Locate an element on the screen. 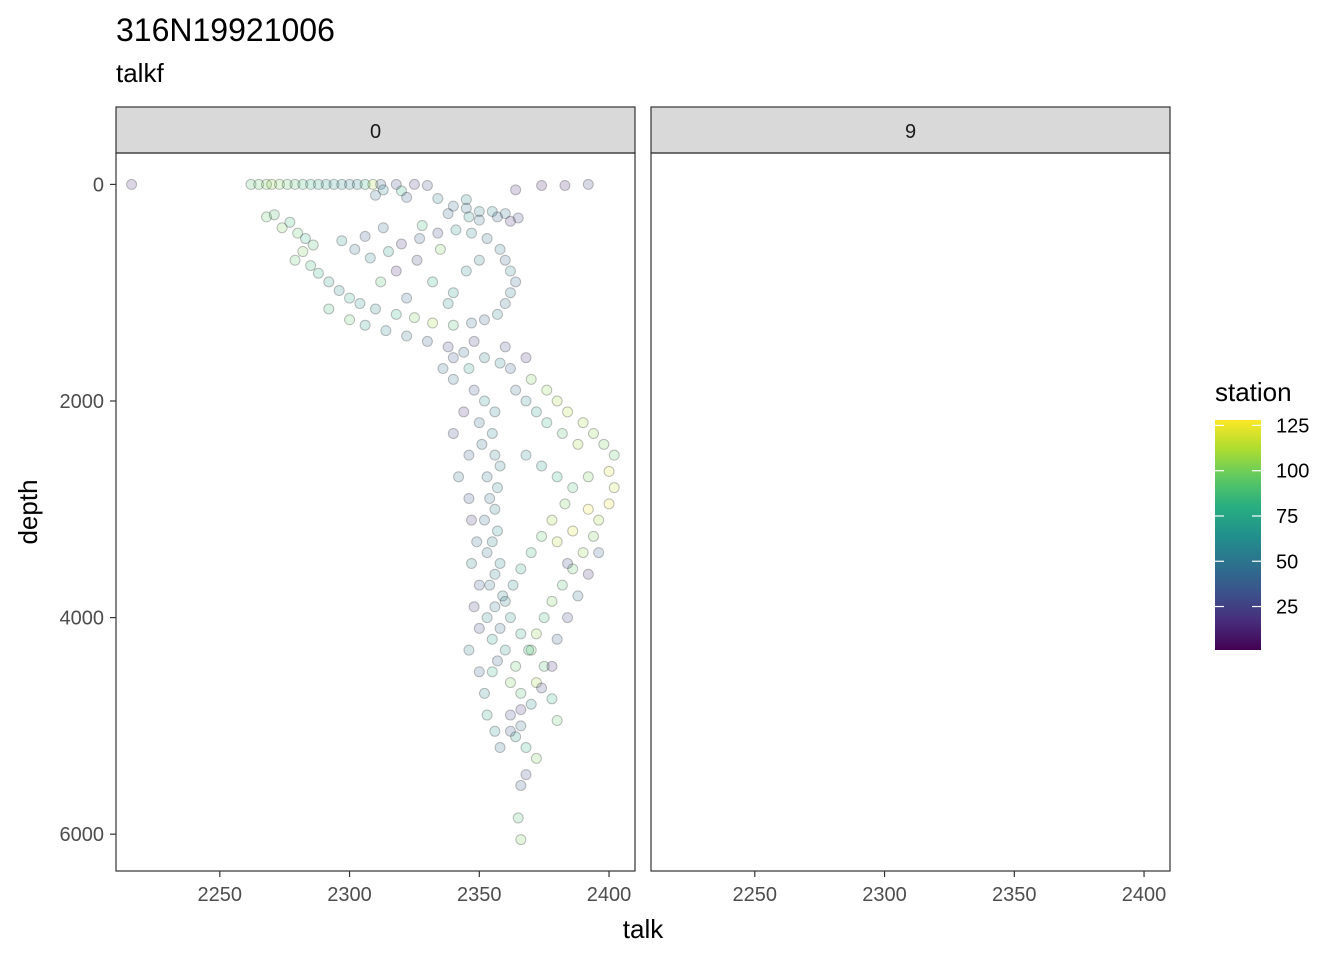 This screenshot has width=1344, height=960. x-tick-label: 2300 is located at coordinates (349, 895).